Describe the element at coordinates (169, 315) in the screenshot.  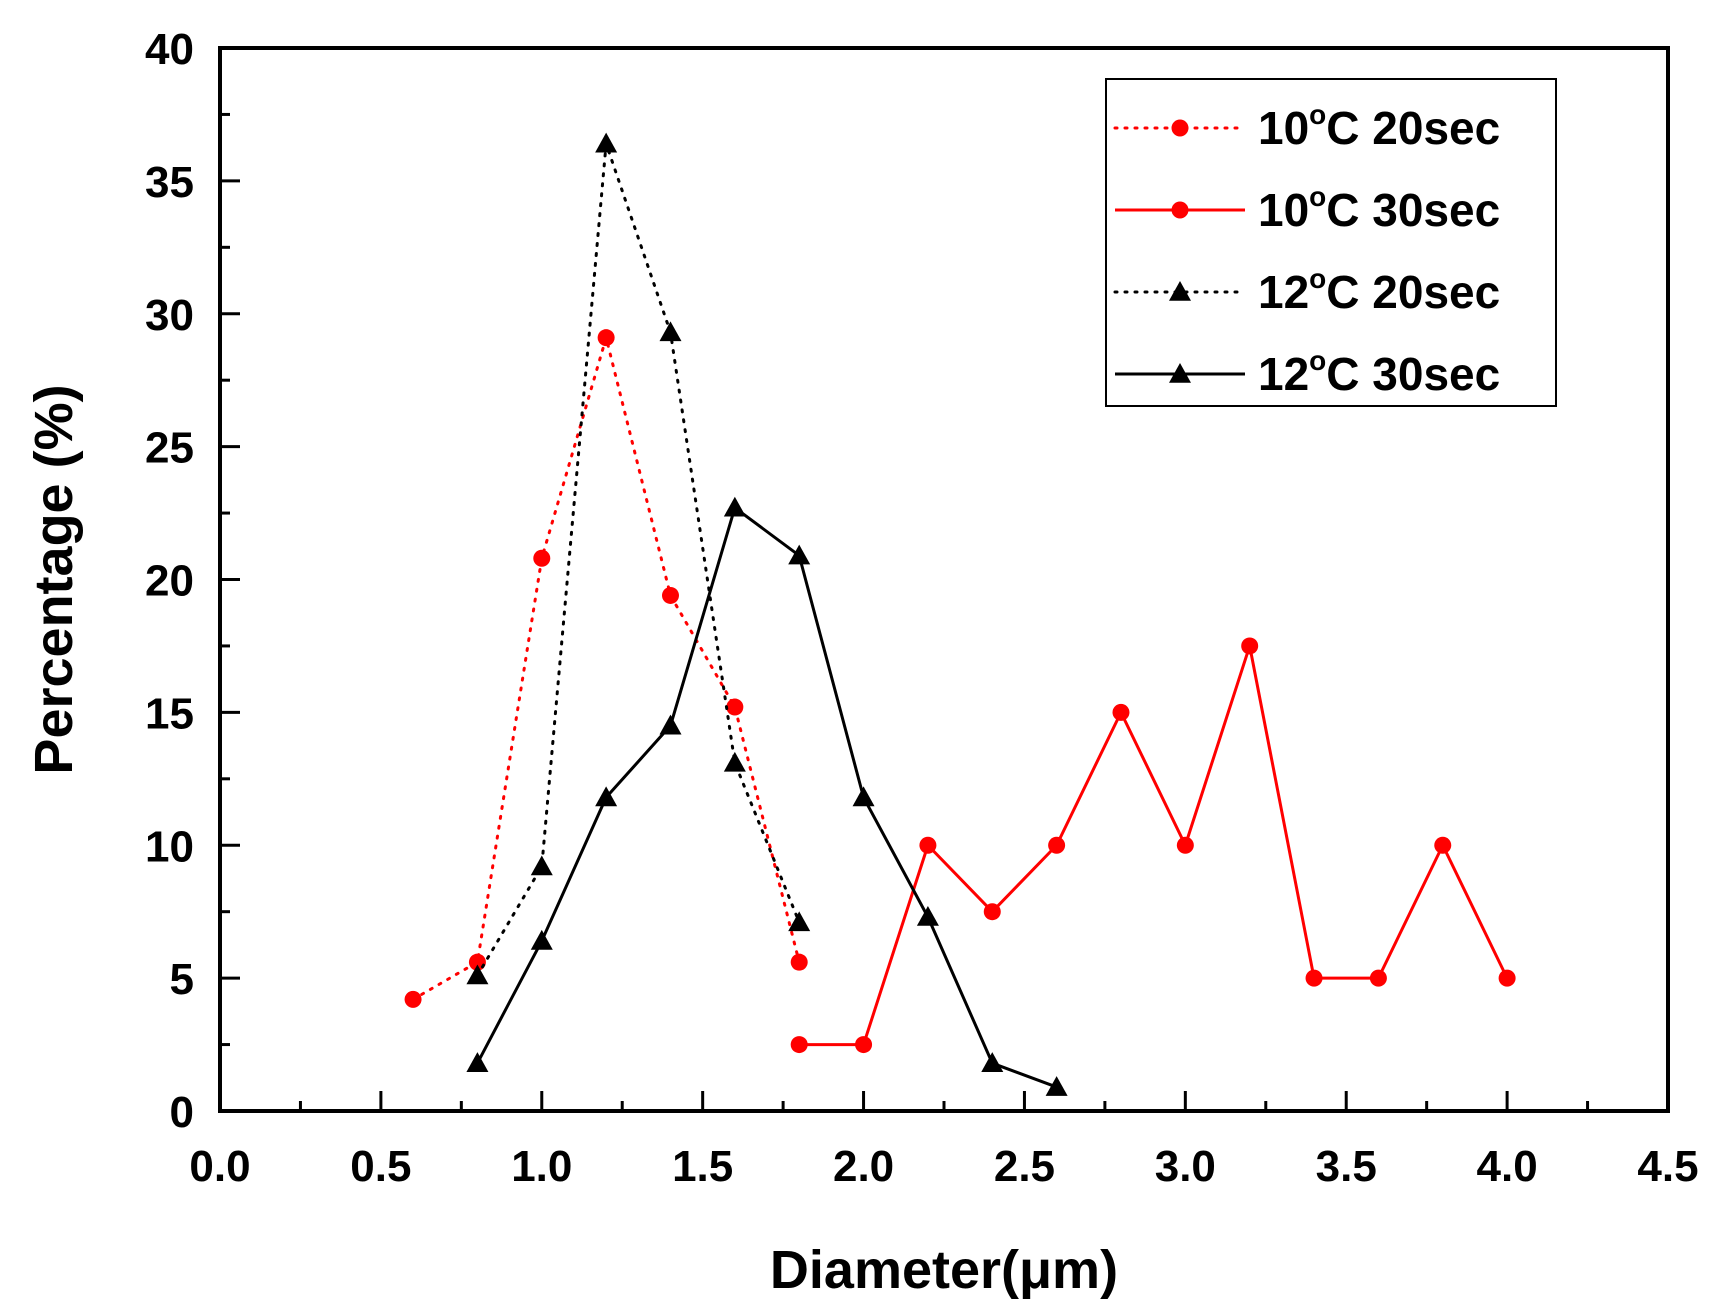
I see `y-tick-label: 30` at that location.